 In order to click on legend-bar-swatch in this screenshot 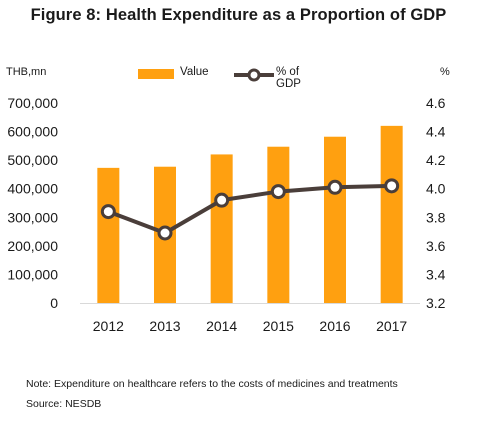, I will do `click(156, 74)`.